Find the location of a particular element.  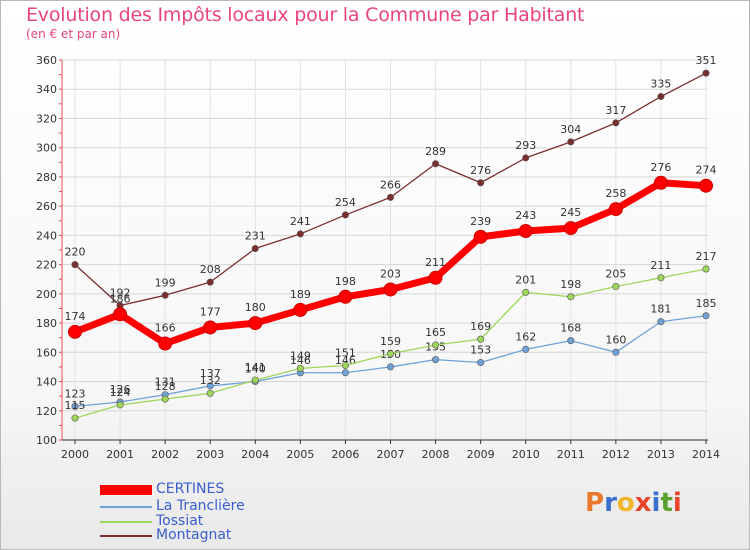

data-label-montagnat: 293 is located at coordinates (525, 145).